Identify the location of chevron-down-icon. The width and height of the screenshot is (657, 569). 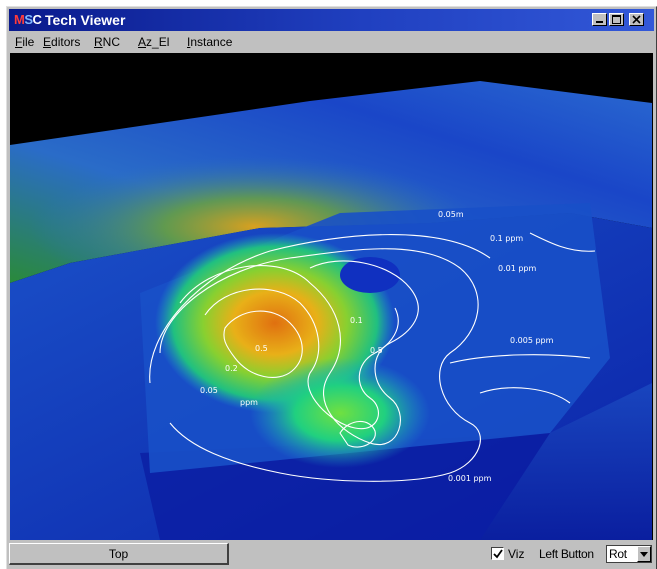
(644, 554).